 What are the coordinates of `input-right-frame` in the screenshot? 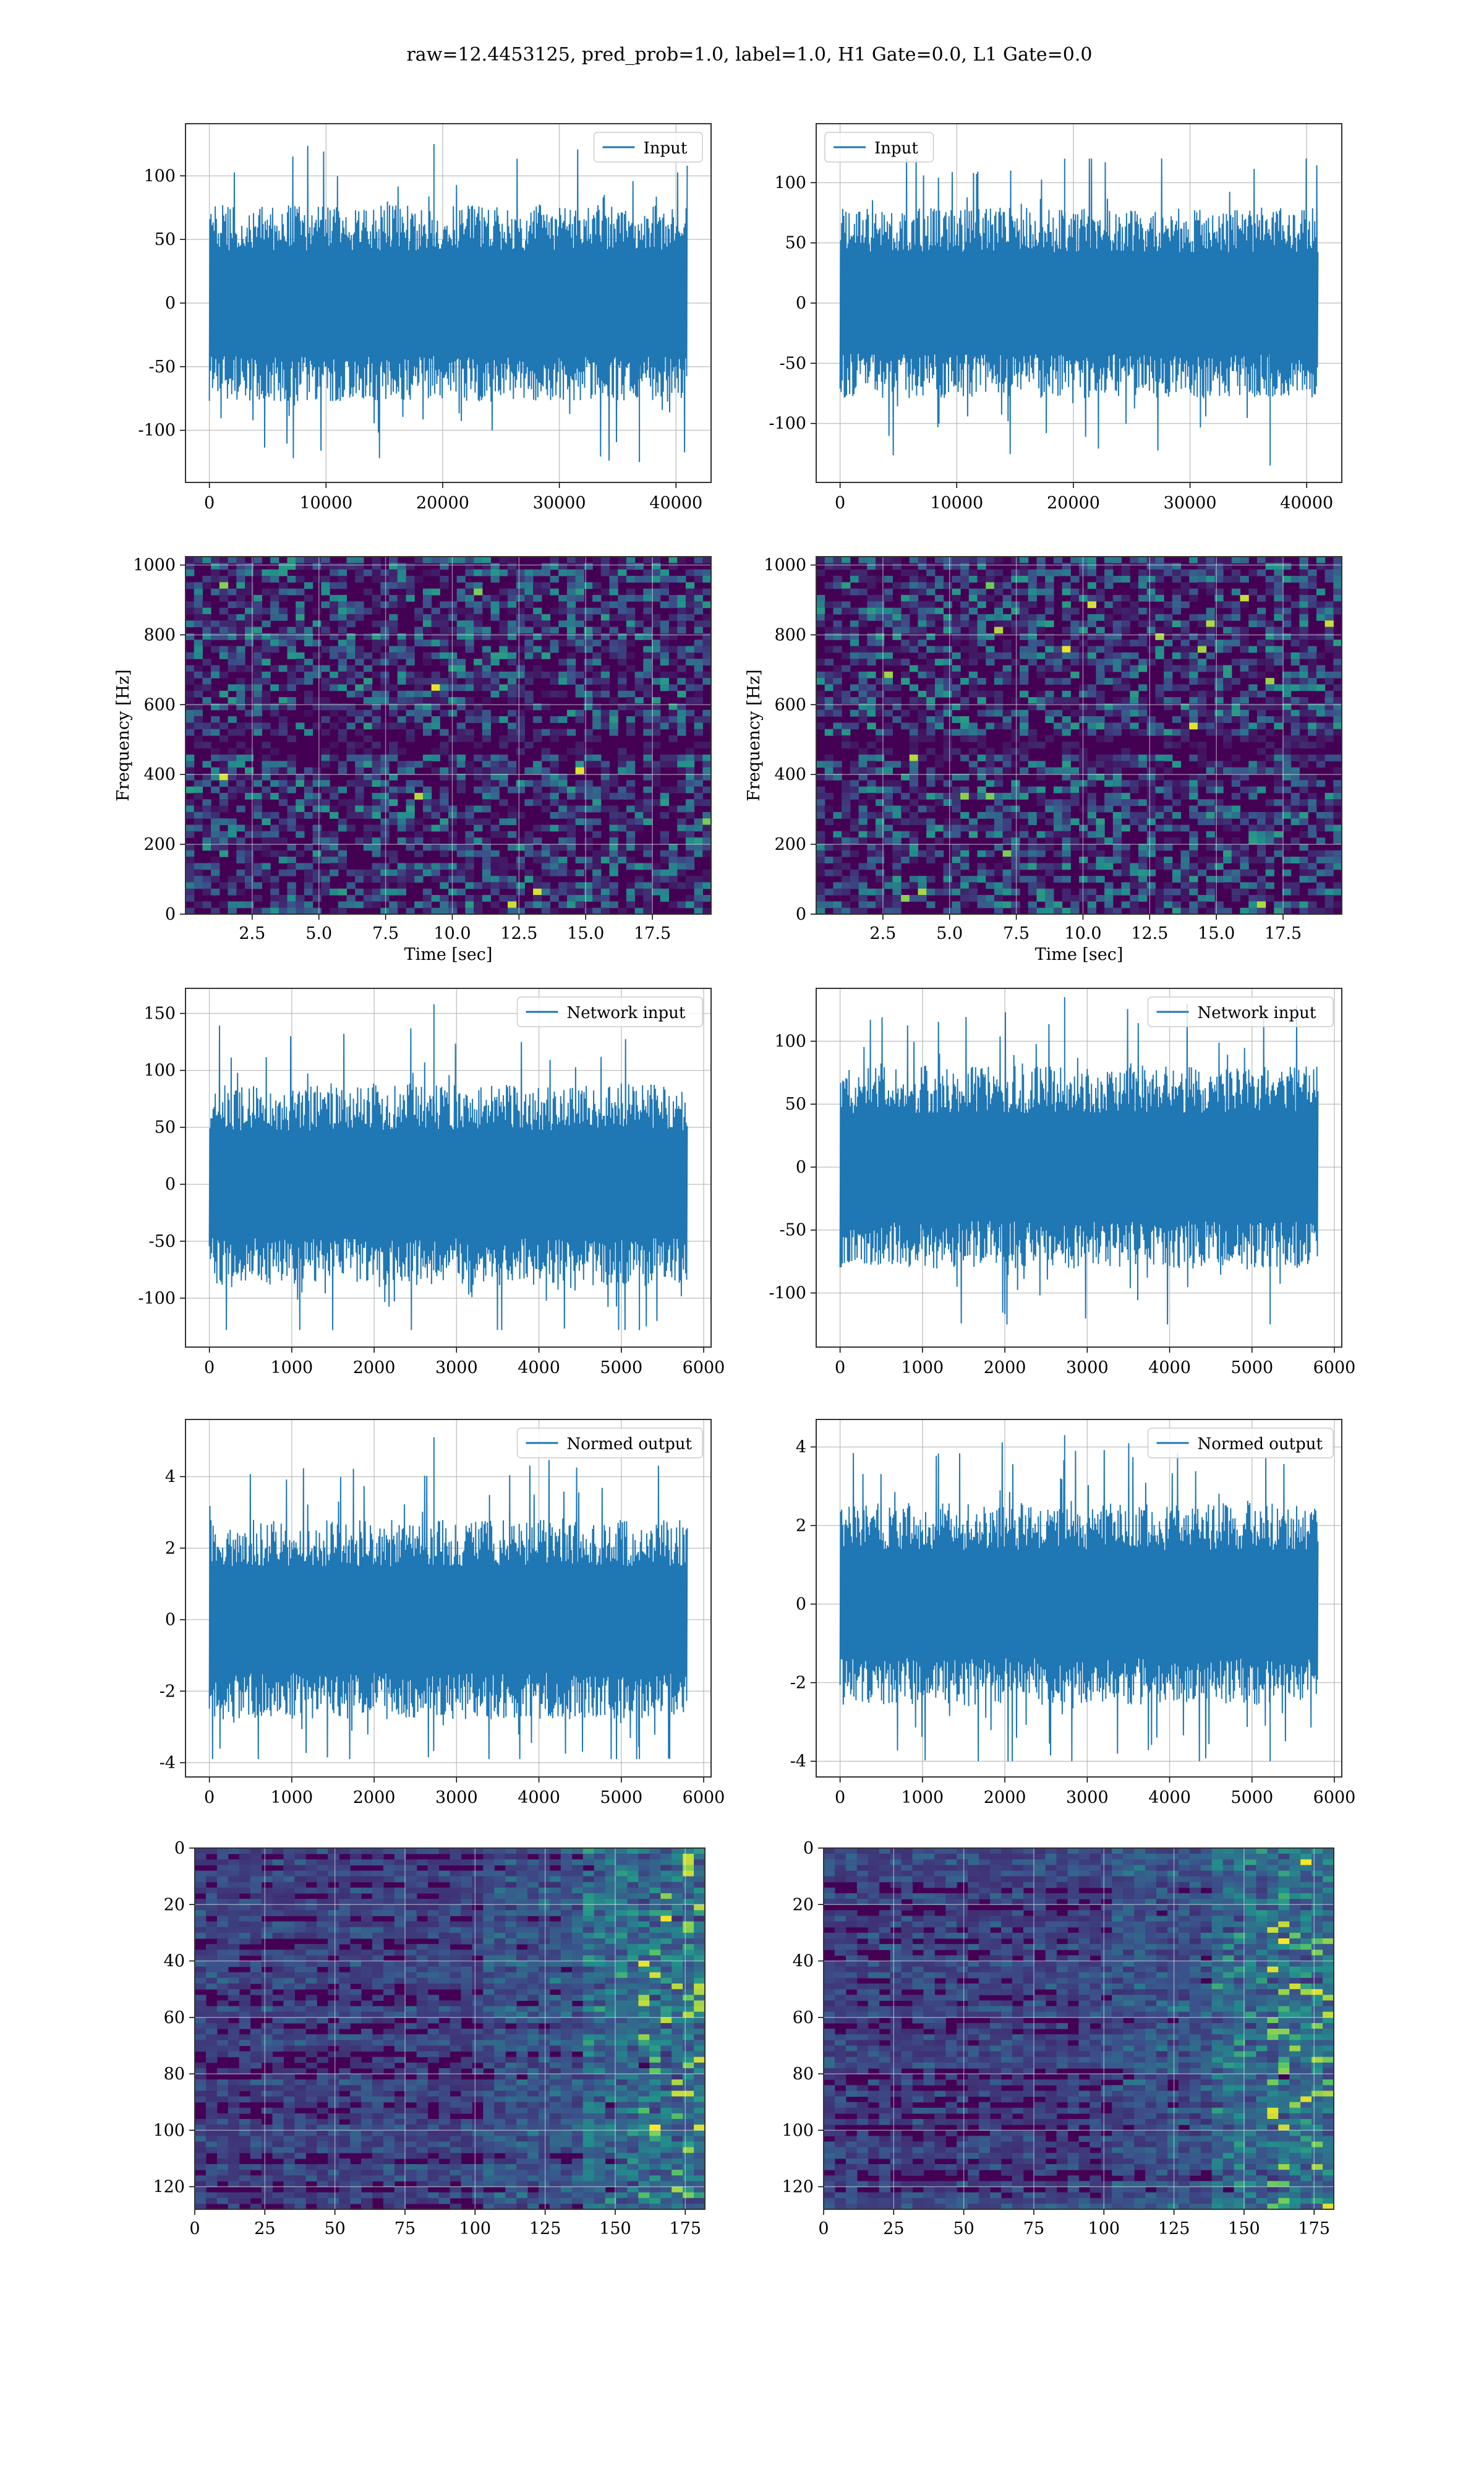 It's located at (1079, 303).